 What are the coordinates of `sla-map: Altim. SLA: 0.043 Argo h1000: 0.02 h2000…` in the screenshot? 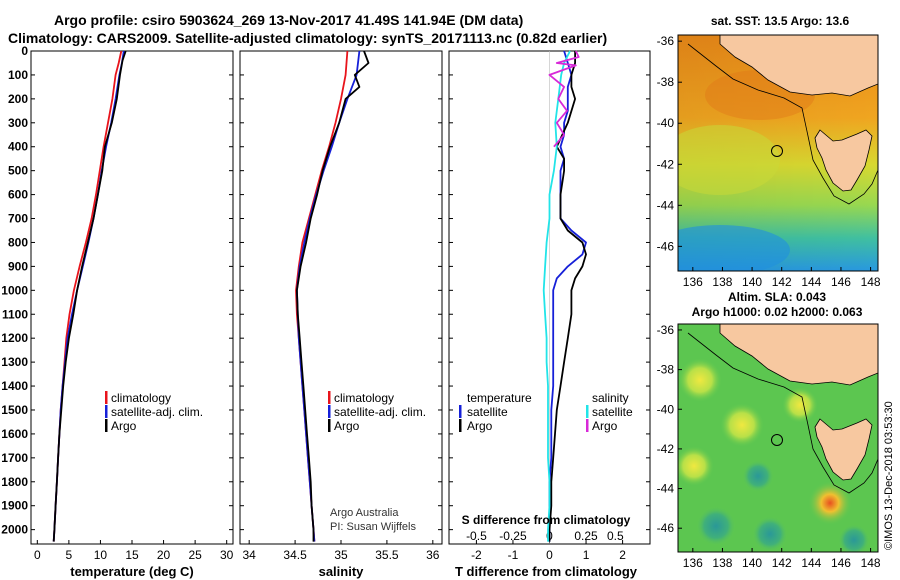 It's located at (778, 421).